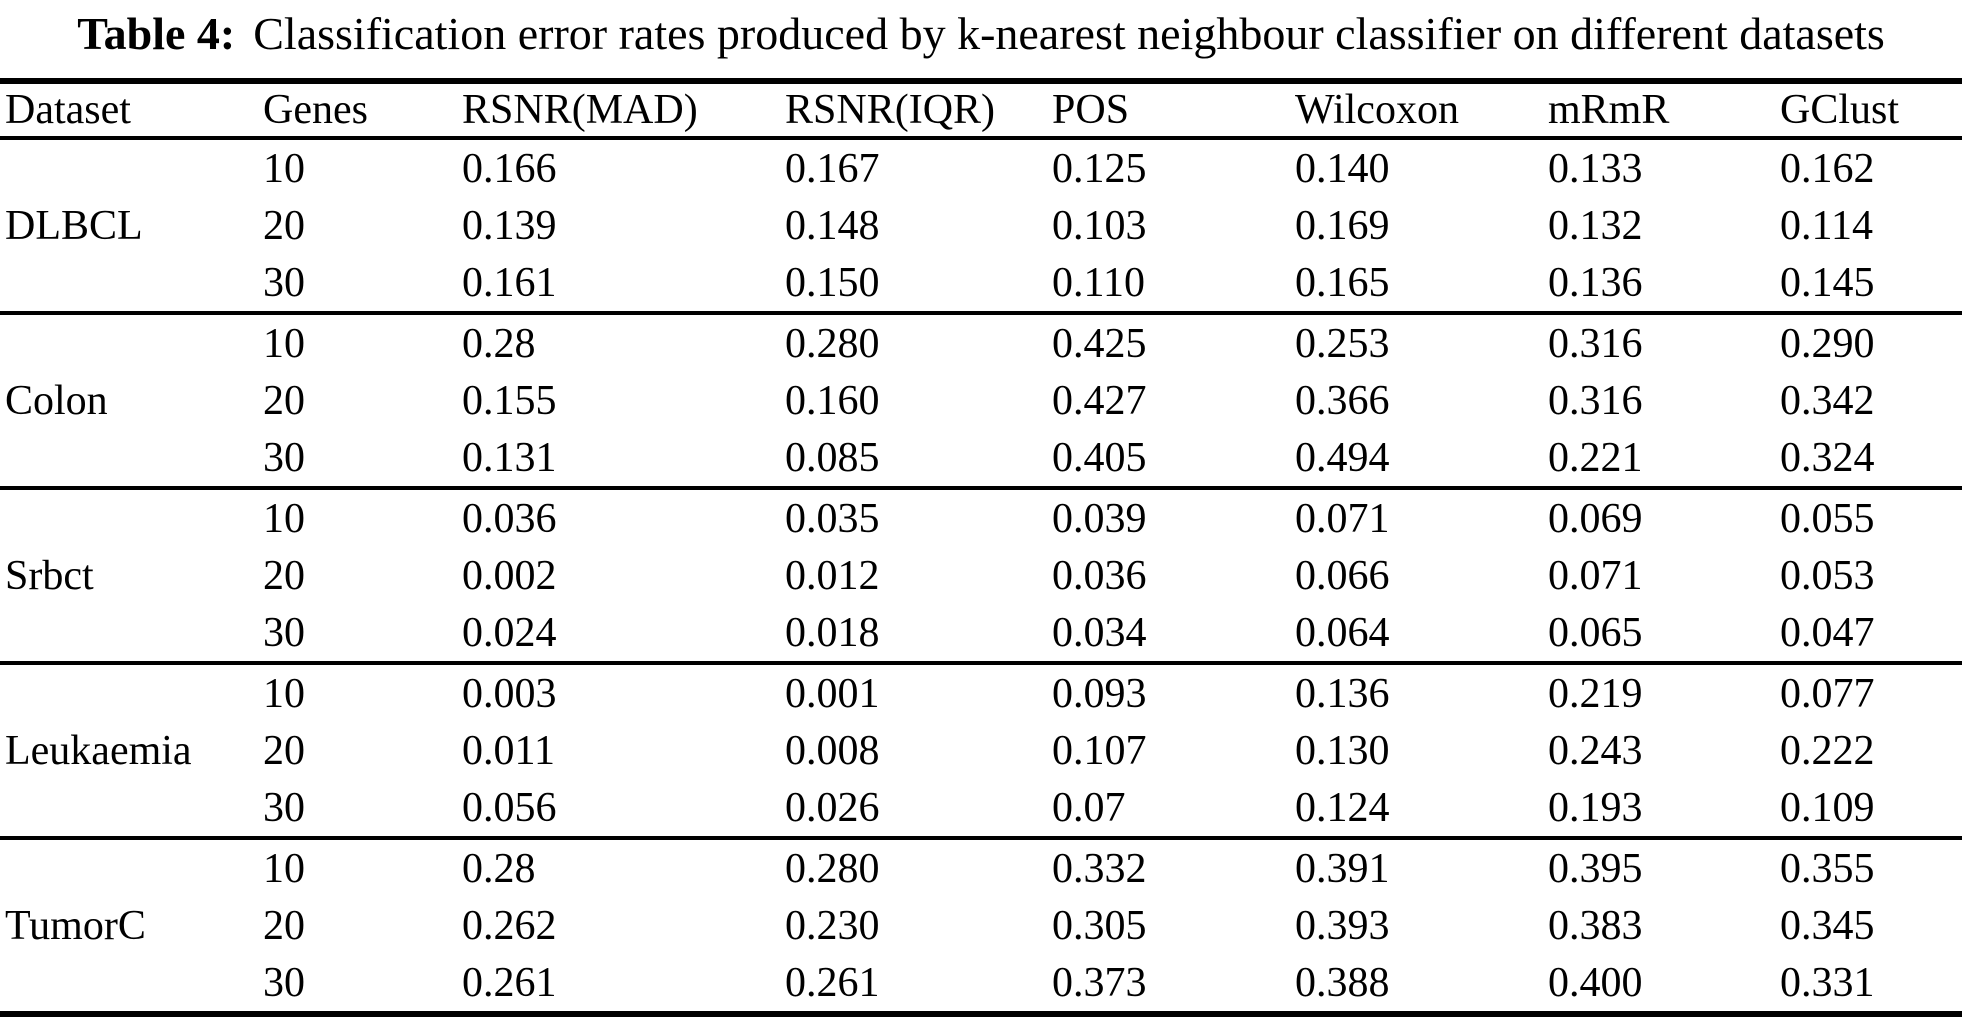 This screenshot has height=1025, width=1962. I want to click on error-rate-cell: 0.166, so click(509, 168).